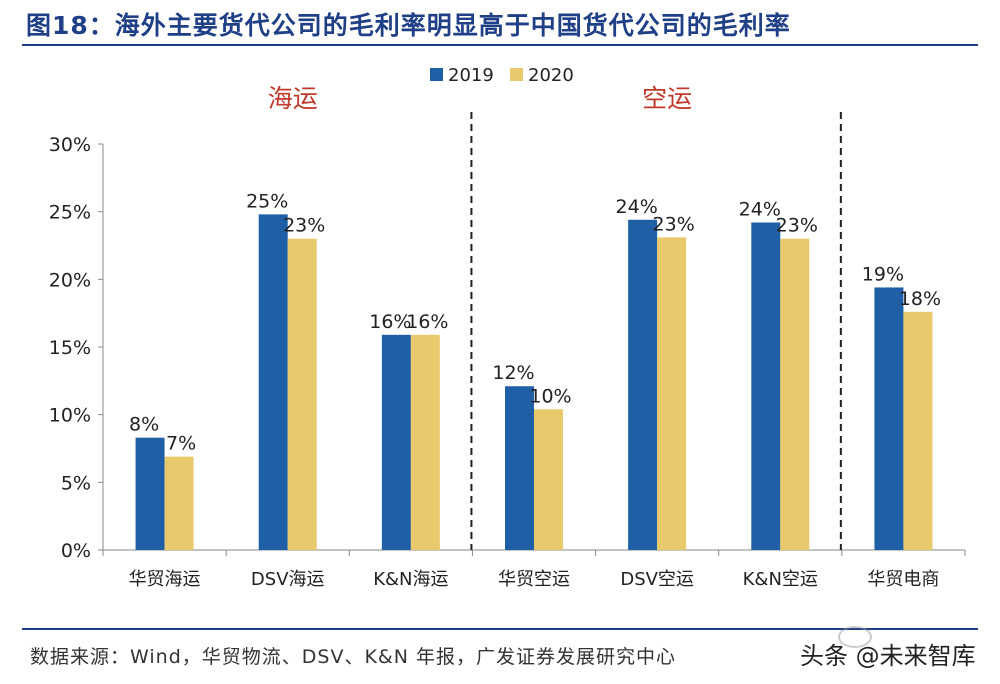 The height and width of the screenshot is (684, 1000). Describe the element at coordinates (500, 629) in the screenshot. I see `source-rule` at that location.